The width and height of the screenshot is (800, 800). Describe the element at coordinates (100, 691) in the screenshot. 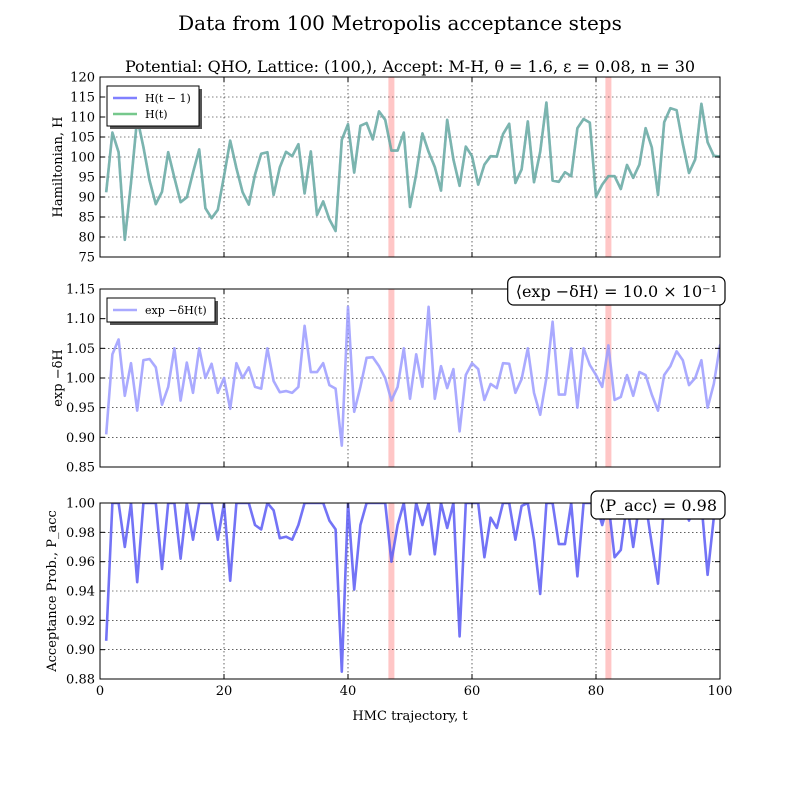

I see `x-tick-label: 0` at that location.